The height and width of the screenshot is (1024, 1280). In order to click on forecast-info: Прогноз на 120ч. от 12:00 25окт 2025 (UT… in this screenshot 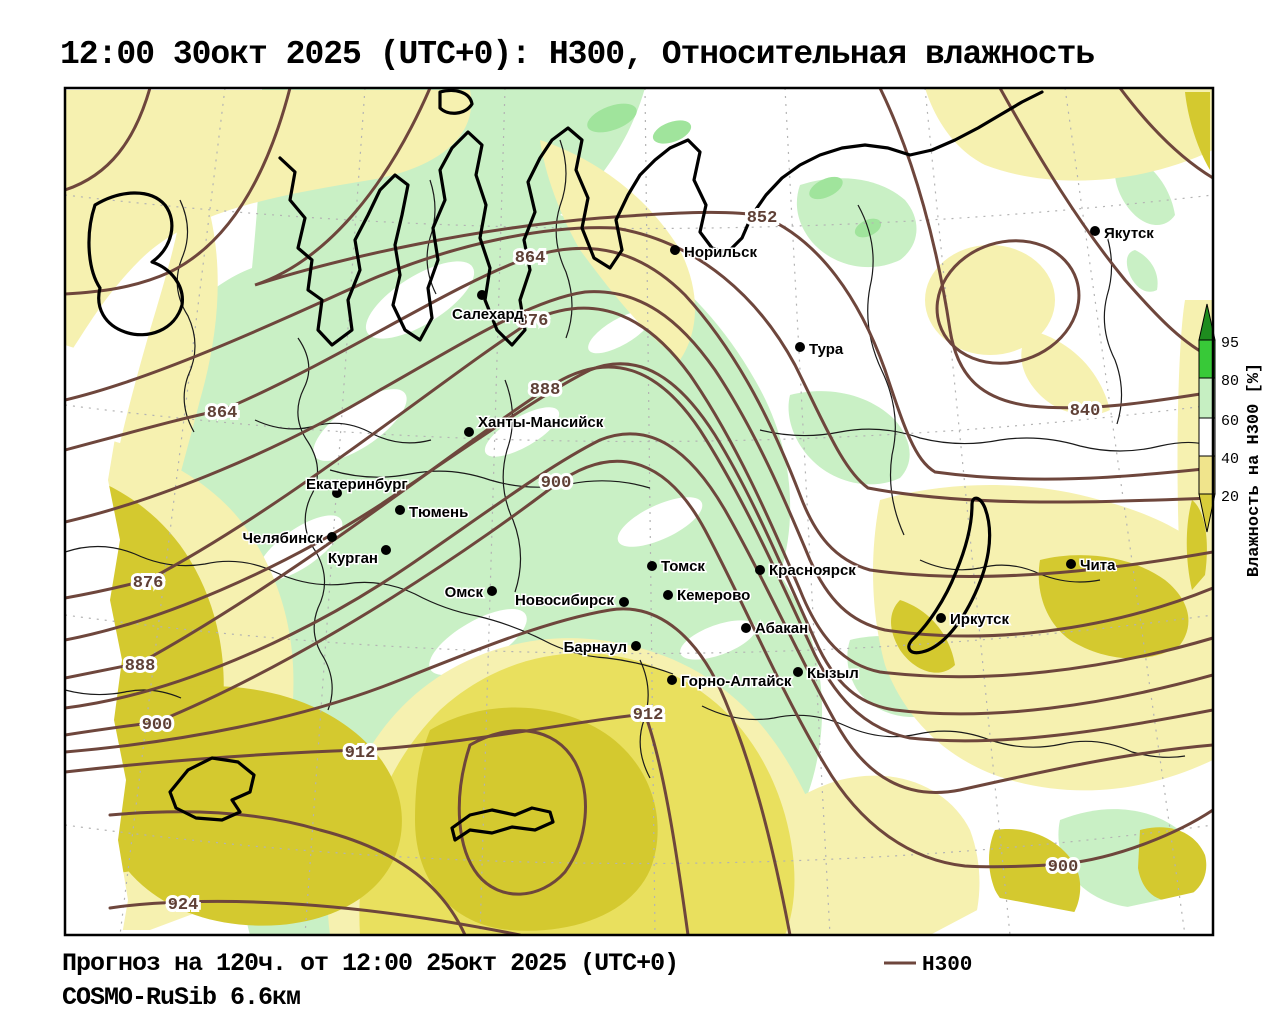, I will do `click(370, 963)`.